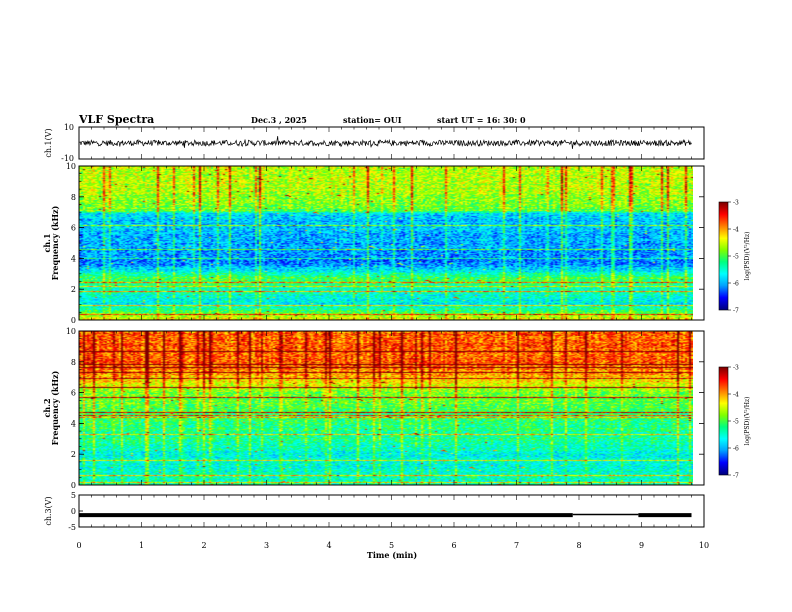 The width and height of the screenshot is (792, 612). I want to click on colorbar-ch1-ticks: -3 -4 -5 -6 -7, so click(733, 257).